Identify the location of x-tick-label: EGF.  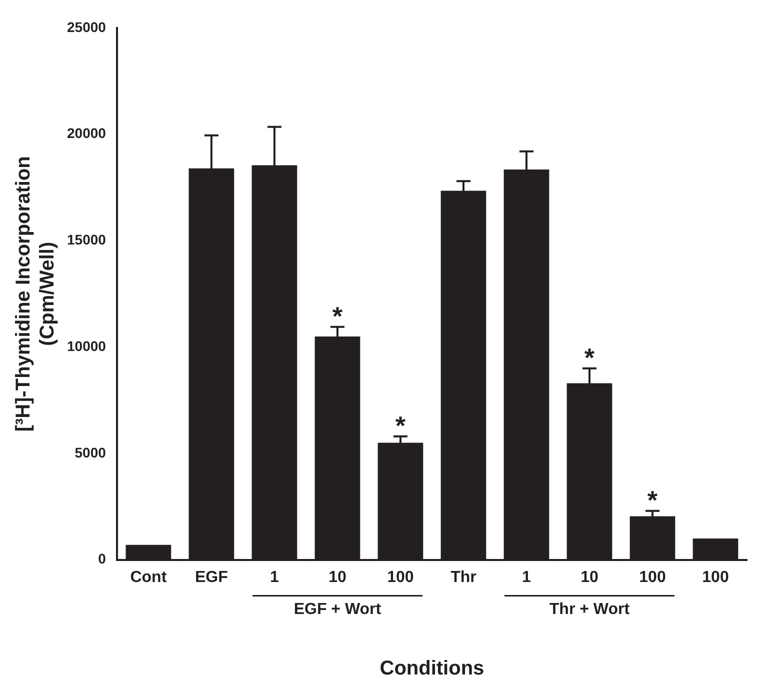
(211, 577).